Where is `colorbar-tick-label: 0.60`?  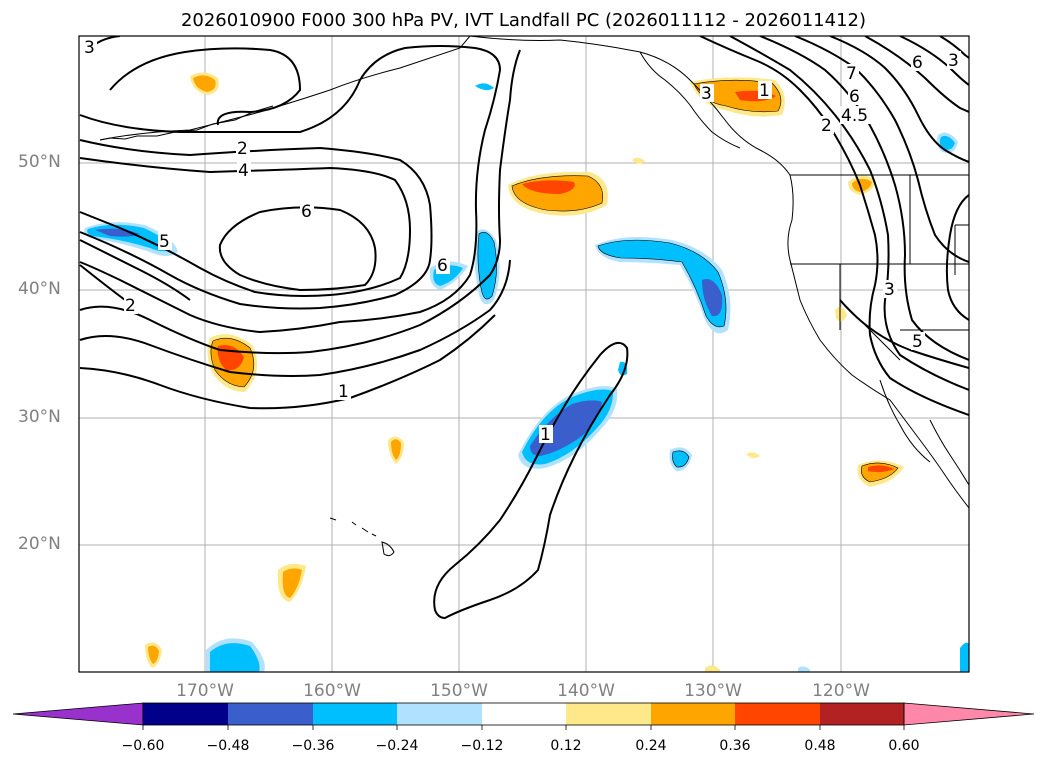
colorbar-tick-label: 0.60 is located at coordinates (904, 746).